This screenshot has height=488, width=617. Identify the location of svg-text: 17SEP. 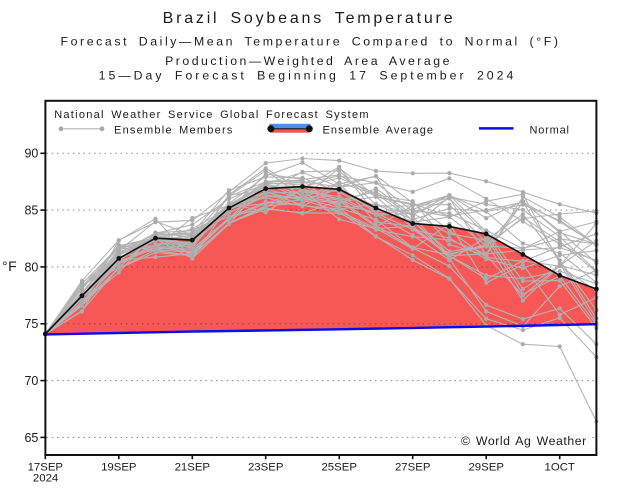
(45, 467).